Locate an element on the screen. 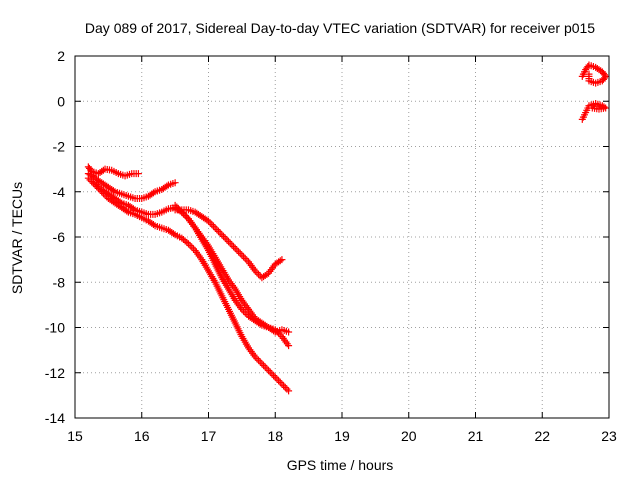  y-tick-label: 2 is located at coordinates (61, 56).